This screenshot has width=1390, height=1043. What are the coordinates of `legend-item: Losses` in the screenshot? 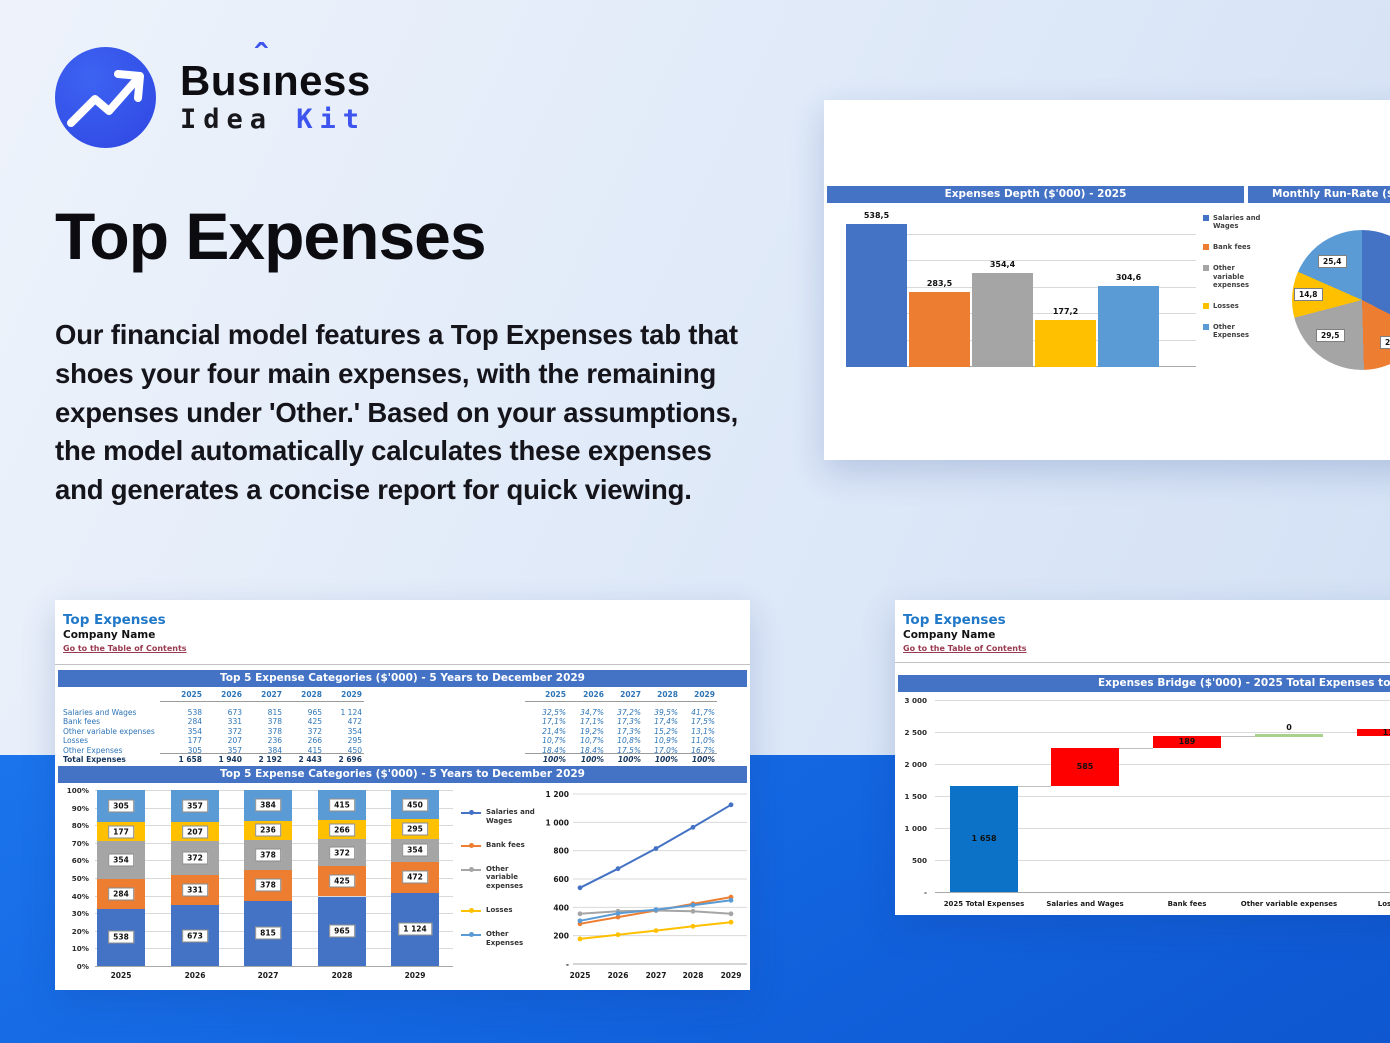 It's located at (501, 910).